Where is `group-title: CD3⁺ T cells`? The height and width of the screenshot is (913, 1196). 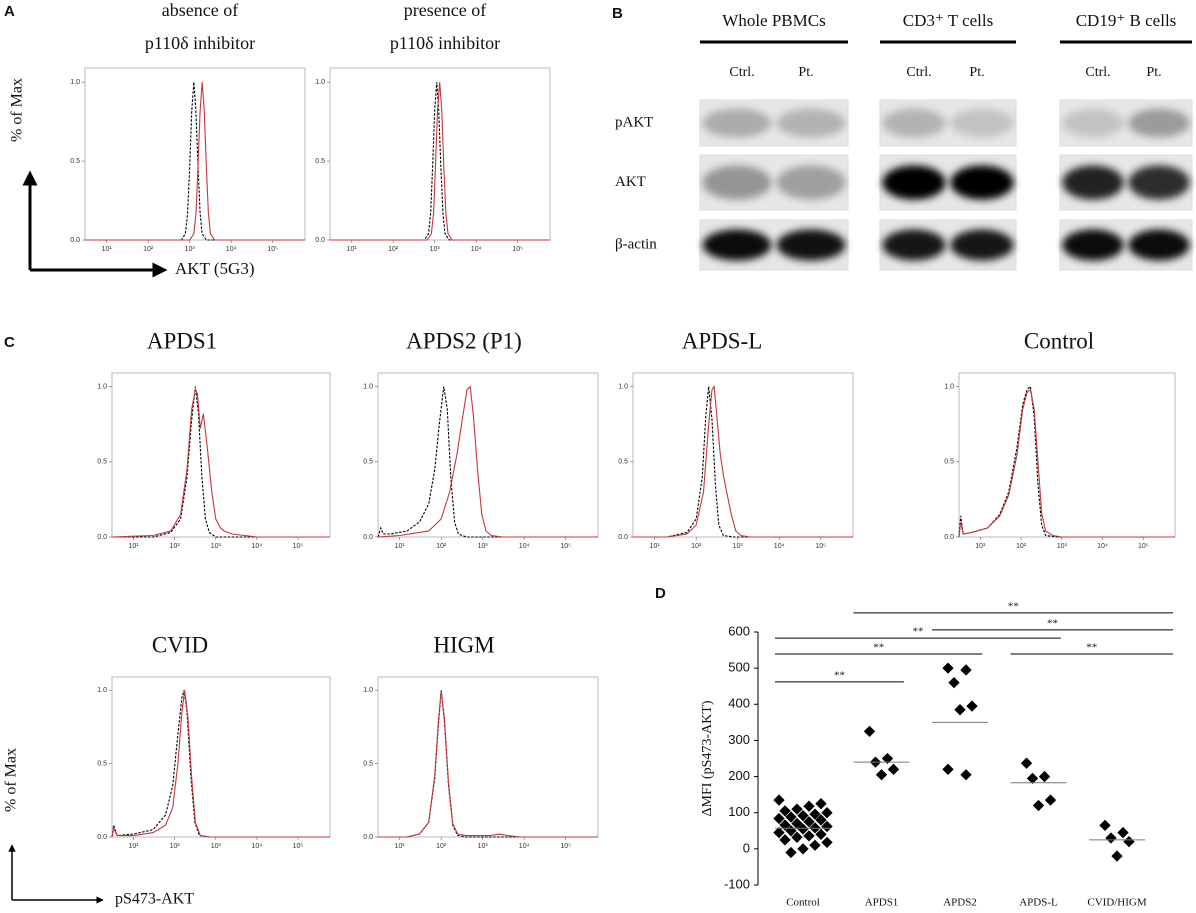 group-title: CD3⁺ T cells is located at coordinates (948, 20).